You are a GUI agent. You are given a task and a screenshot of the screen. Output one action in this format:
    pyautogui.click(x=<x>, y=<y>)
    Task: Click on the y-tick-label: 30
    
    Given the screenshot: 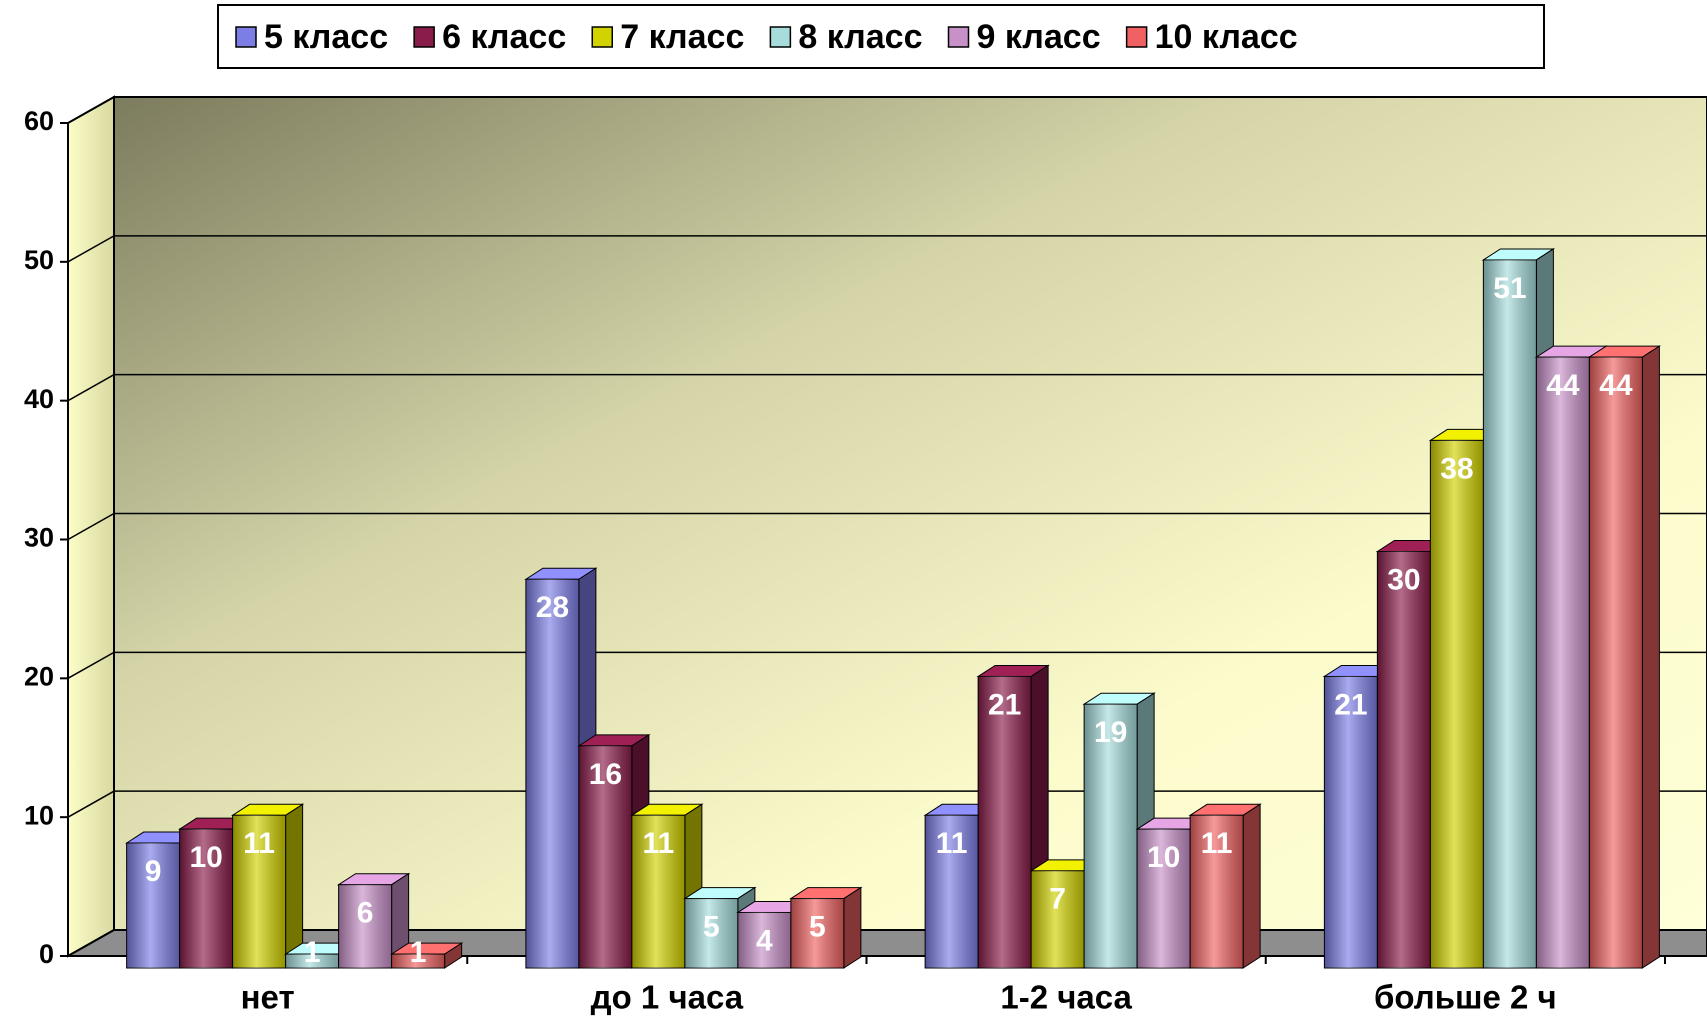 What is the action you would take?
    pyautogui.click(x=39, y=538)
    